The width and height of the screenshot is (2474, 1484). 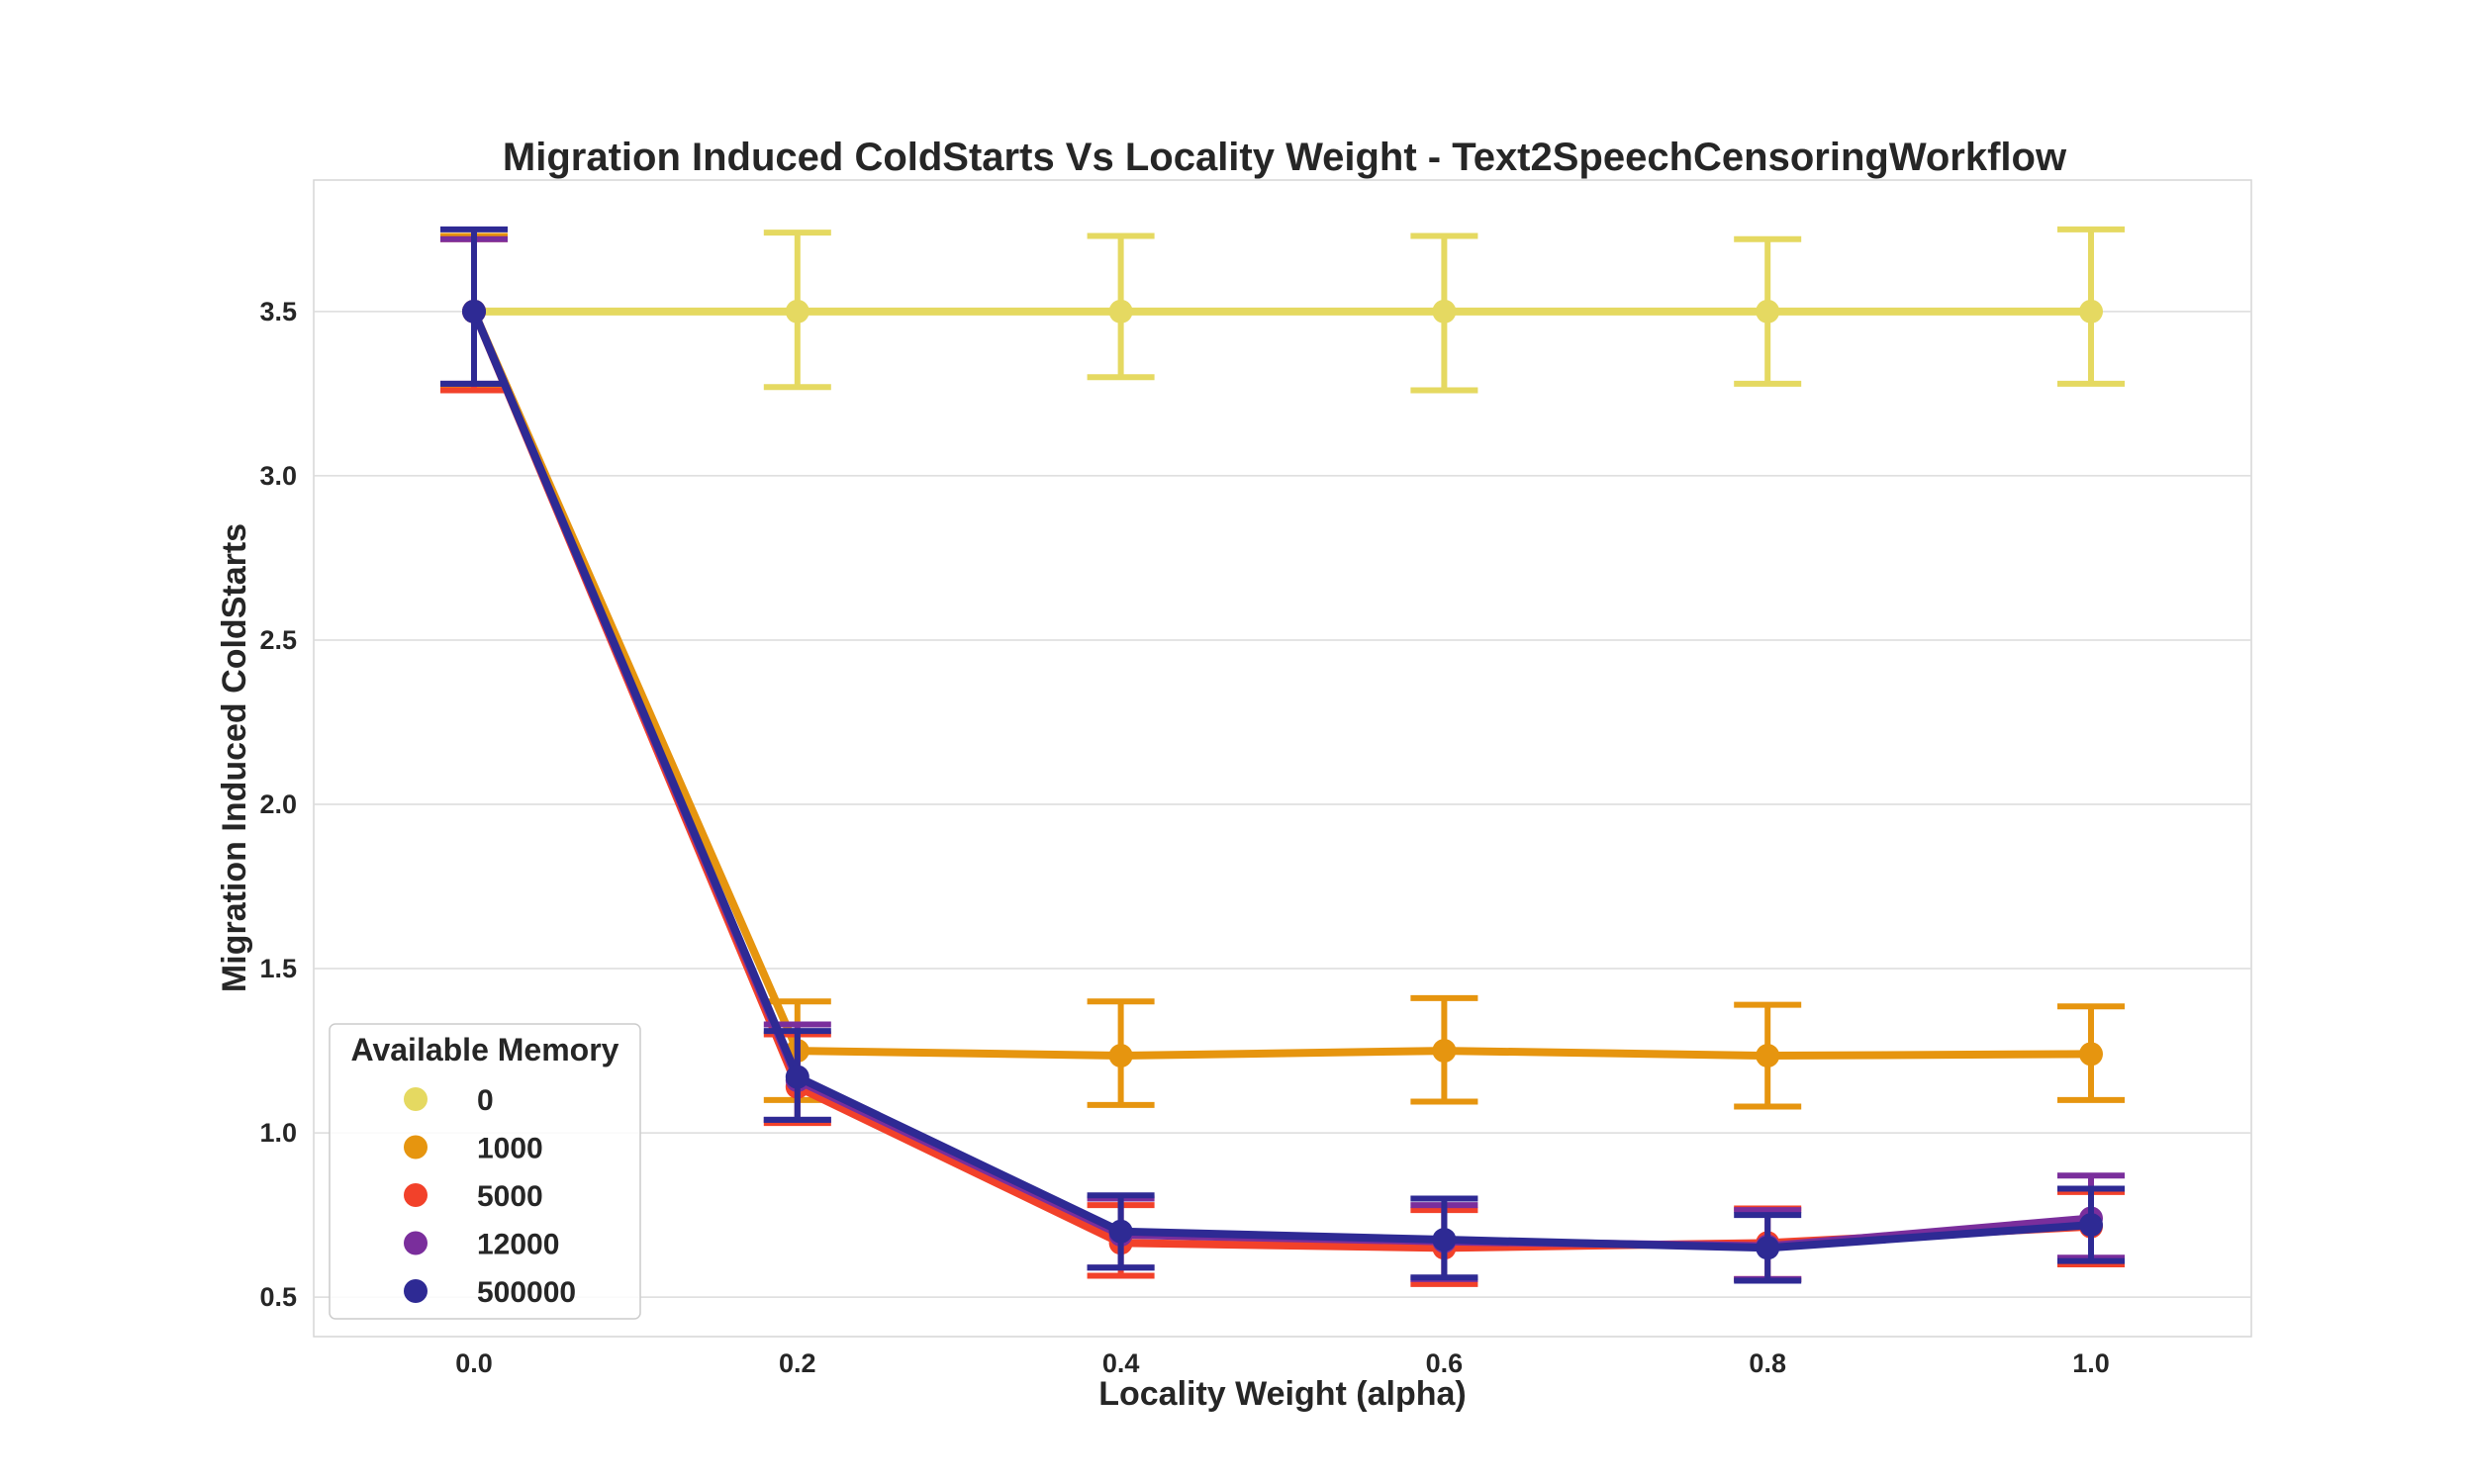 I want to click on y-tick-label: 2.5, so click(x=278, y=640).